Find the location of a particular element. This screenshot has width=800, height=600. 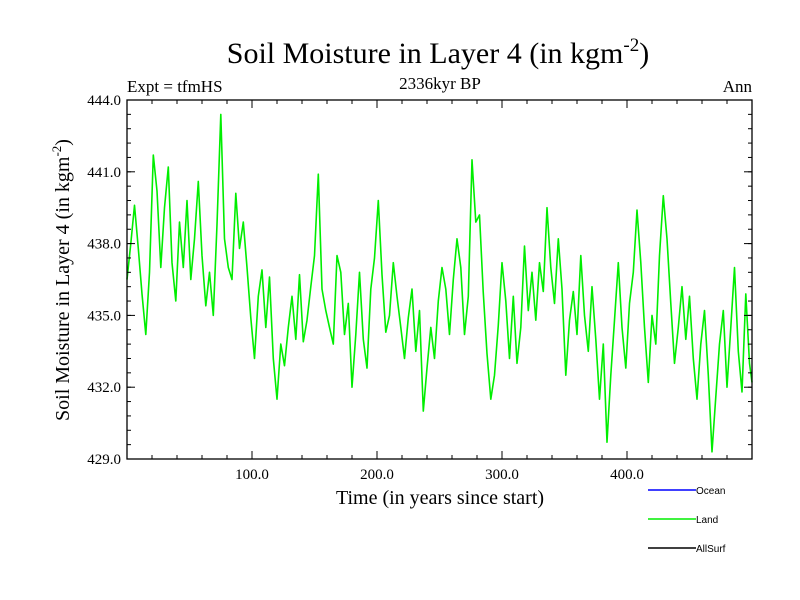

y-tick-label: 432.0 is located at coordinates (104, 388).